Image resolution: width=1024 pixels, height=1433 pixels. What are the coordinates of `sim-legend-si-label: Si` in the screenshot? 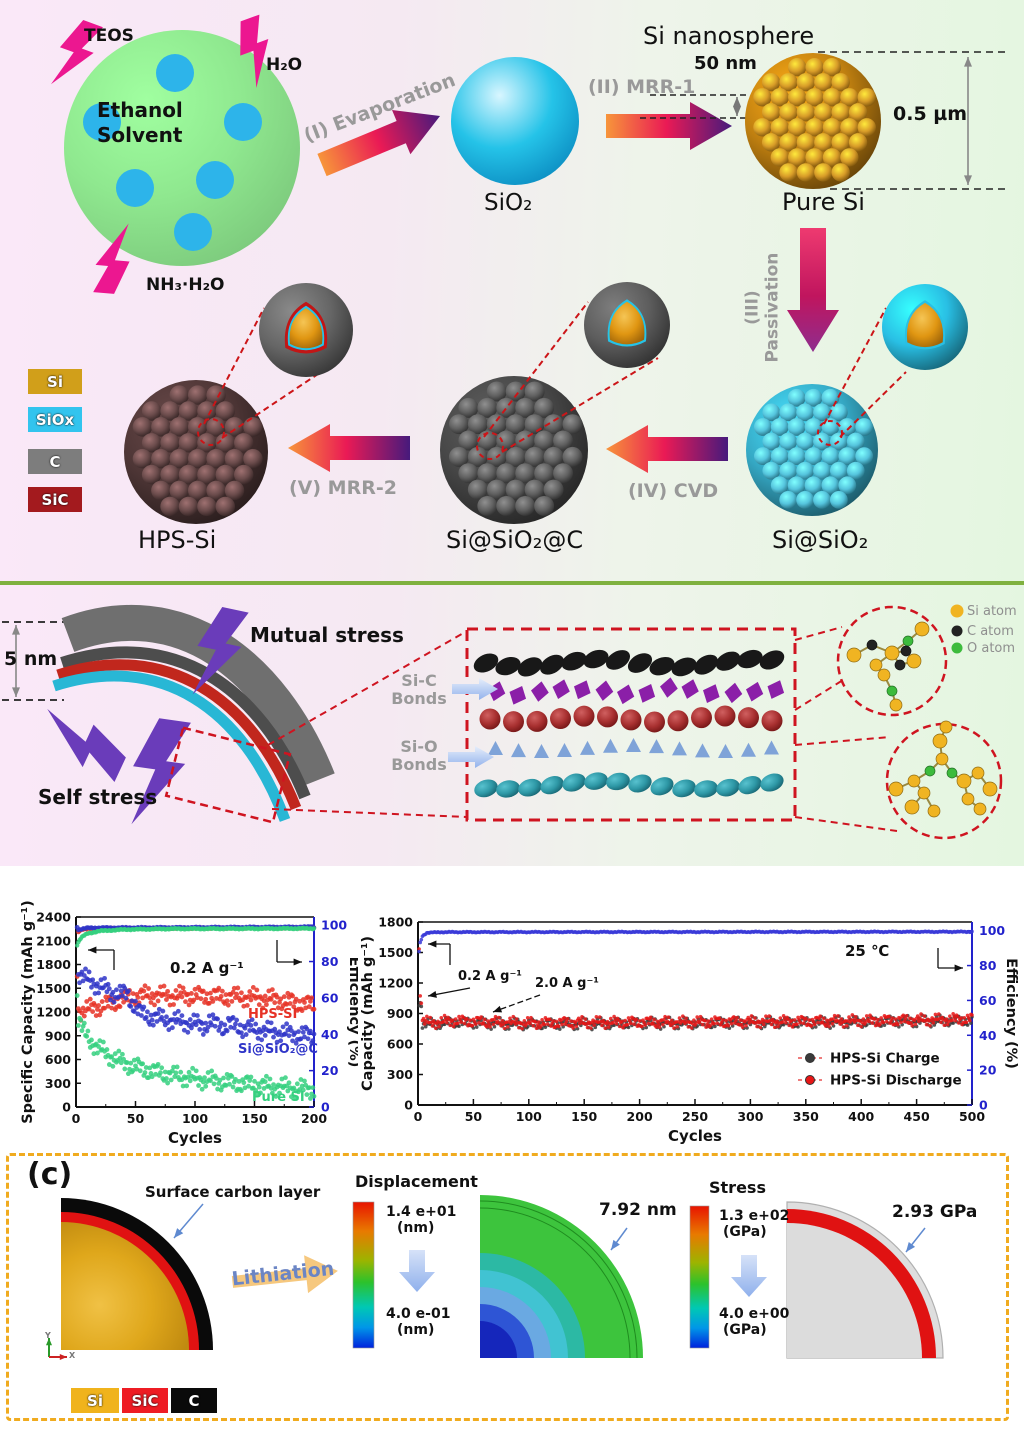 It's located at (95, 1400).